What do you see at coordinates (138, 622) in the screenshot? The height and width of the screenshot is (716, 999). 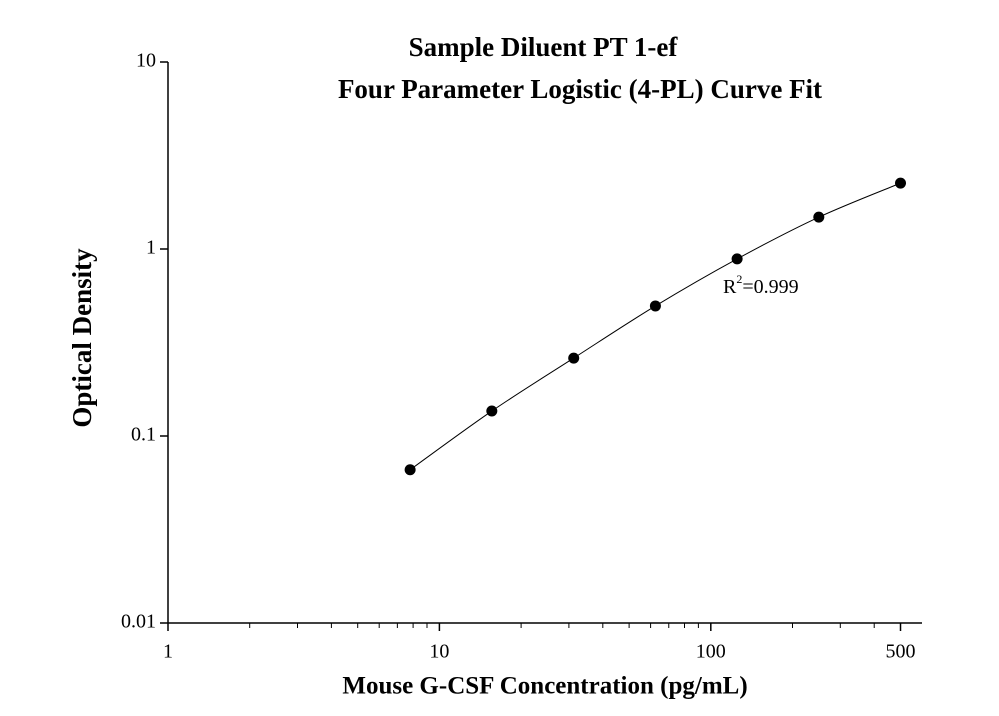 I see `y-tick-label: 0.01` at bounding box center [138, 622].